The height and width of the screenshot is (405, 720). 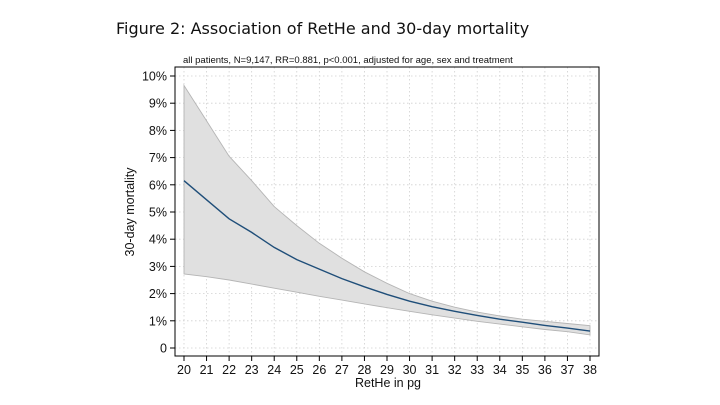 I want to click on y-tick-label: 2%, so click(x=158, y=294).